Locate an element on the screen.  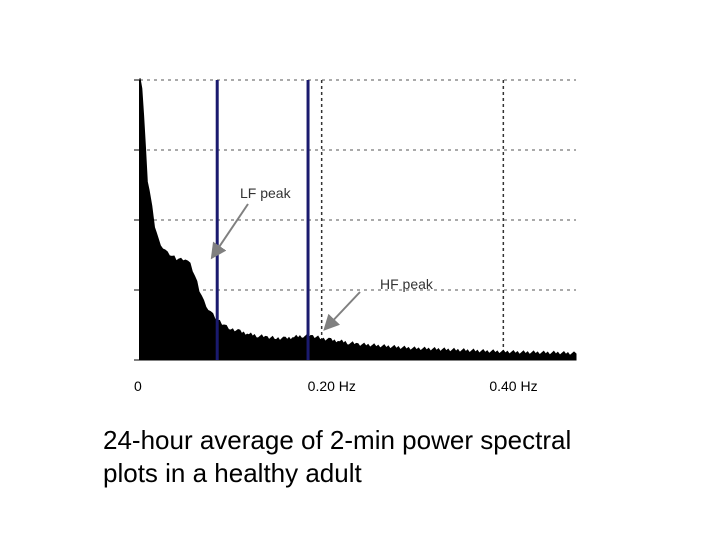
hf-peak-arrow is located at coordinates (342, 311).